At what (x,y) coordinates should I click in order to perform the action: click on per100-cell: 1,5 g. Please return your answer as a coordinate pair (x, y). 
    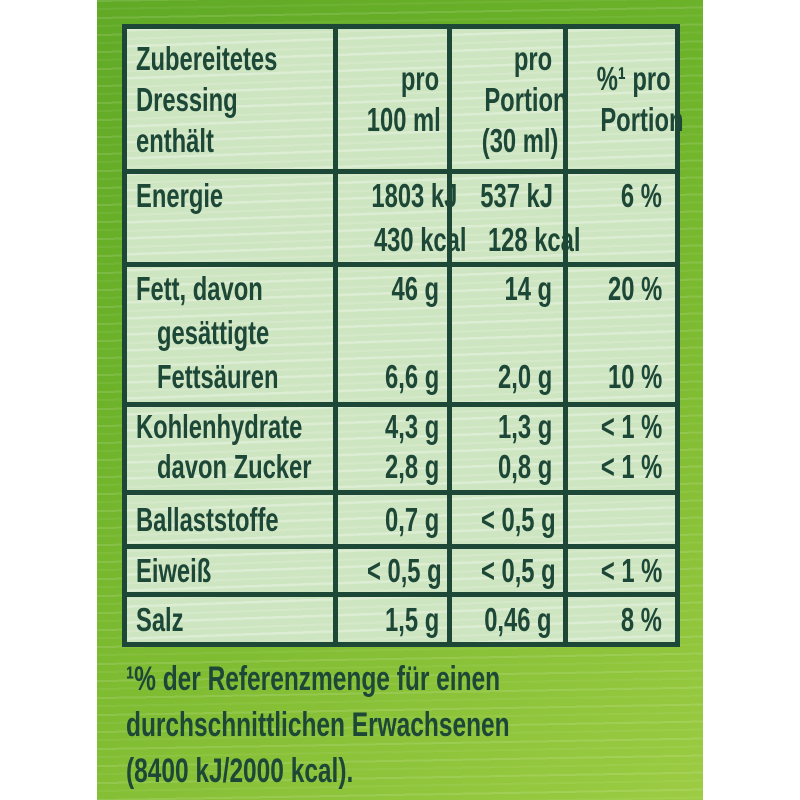
    Looking at the image, I should click on (390, 619).